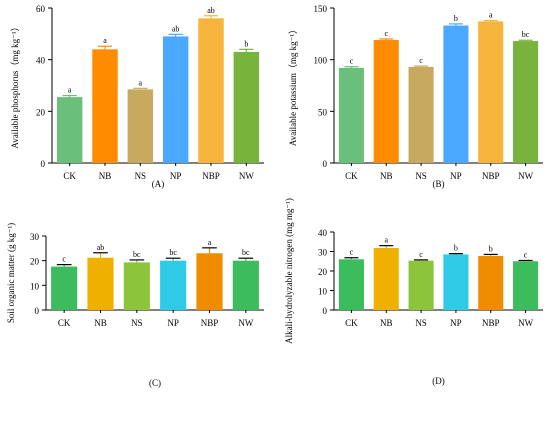 The image size is (550, 421). Describe the element at coordinates (351, 115) in the screenshot. I see `panel-b-bar-ck` at that location.